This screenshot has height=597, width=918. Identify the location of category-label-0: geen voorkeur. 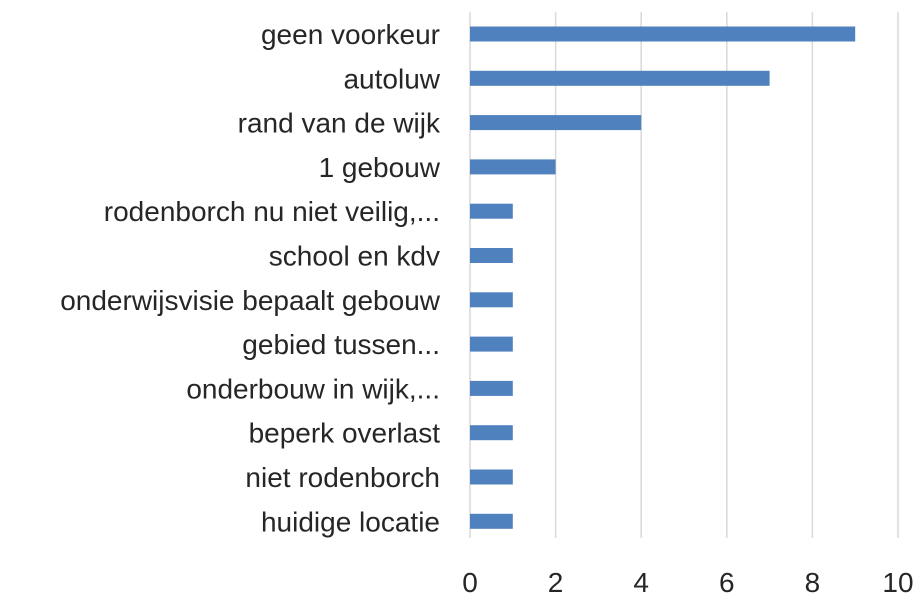
(350, 34).